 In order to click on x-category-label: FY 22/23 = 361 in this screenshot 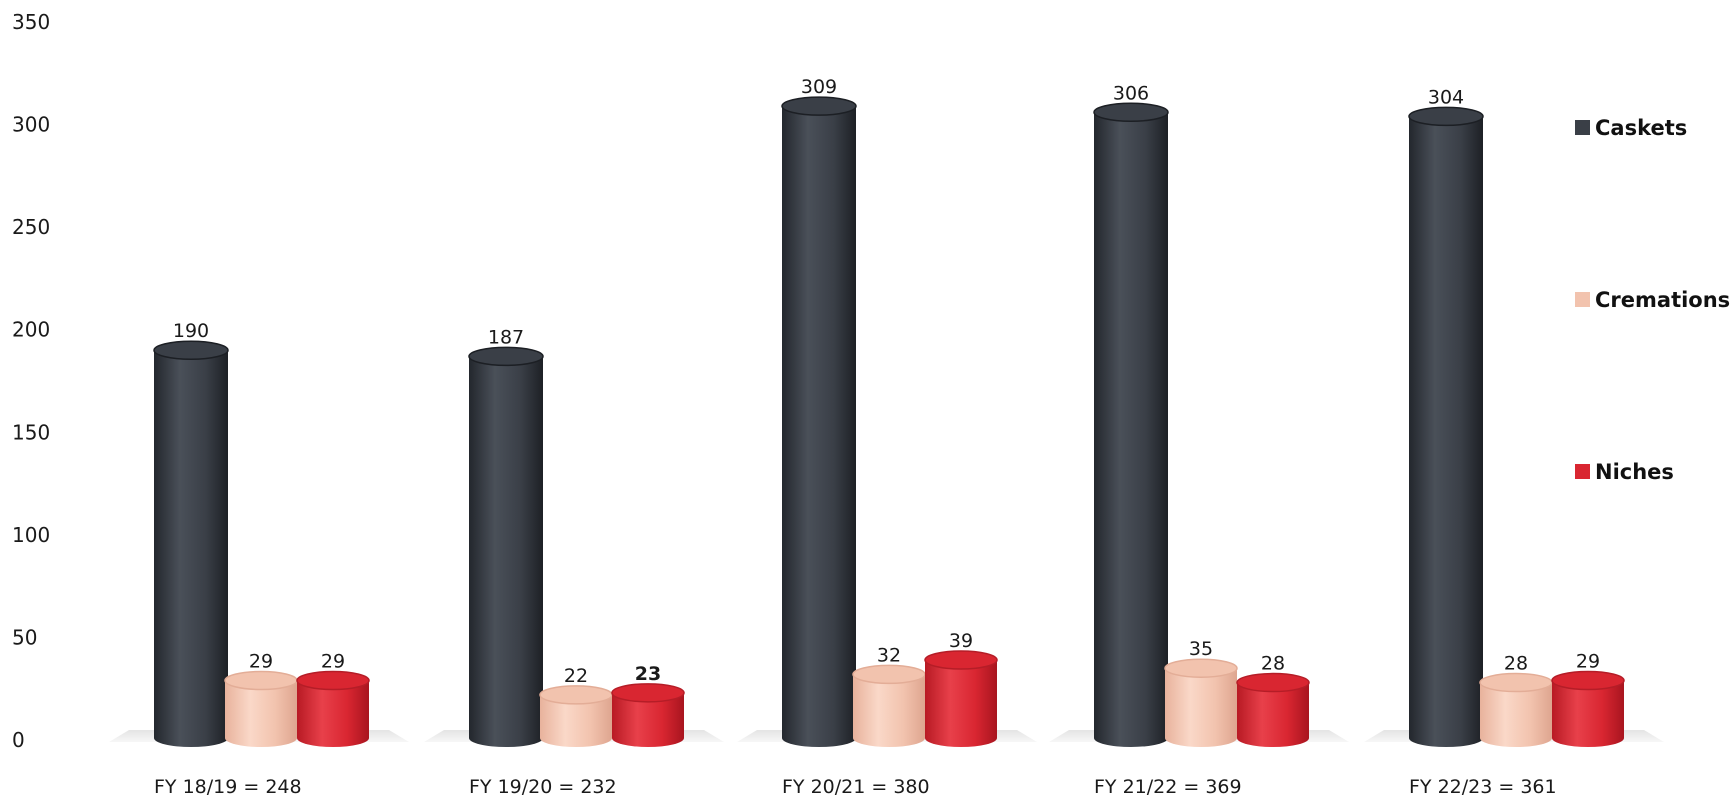, I will do `click(1483, 787)`.